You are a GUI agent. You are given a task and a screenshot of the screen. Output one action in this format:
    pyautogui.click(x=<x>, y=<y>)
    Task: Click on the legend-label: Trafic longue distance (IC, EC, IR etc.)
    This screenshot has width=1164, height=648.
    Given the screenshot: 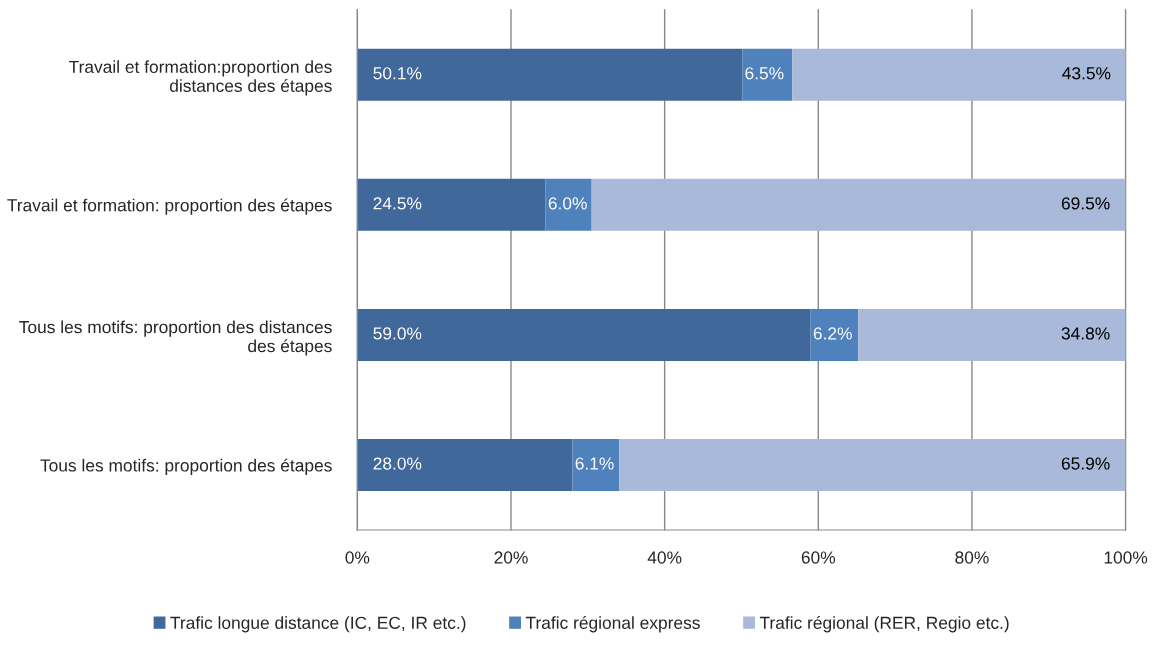 What is the action you would take?
    pyautogui.click(x=318, y=624)
    